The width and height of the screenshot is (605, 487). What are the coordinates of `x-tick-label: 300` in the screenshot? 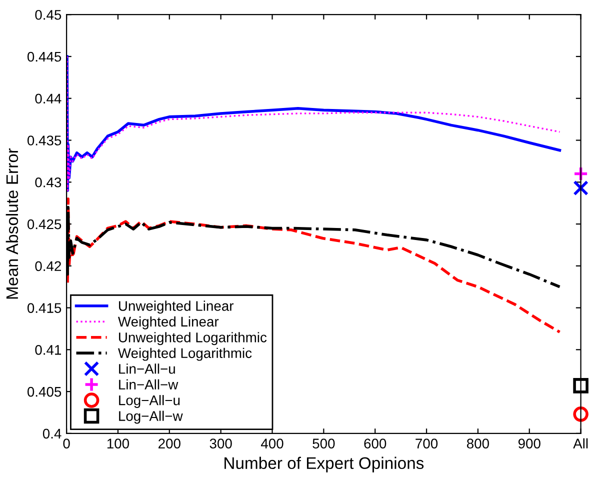 It's located at (221, 443).